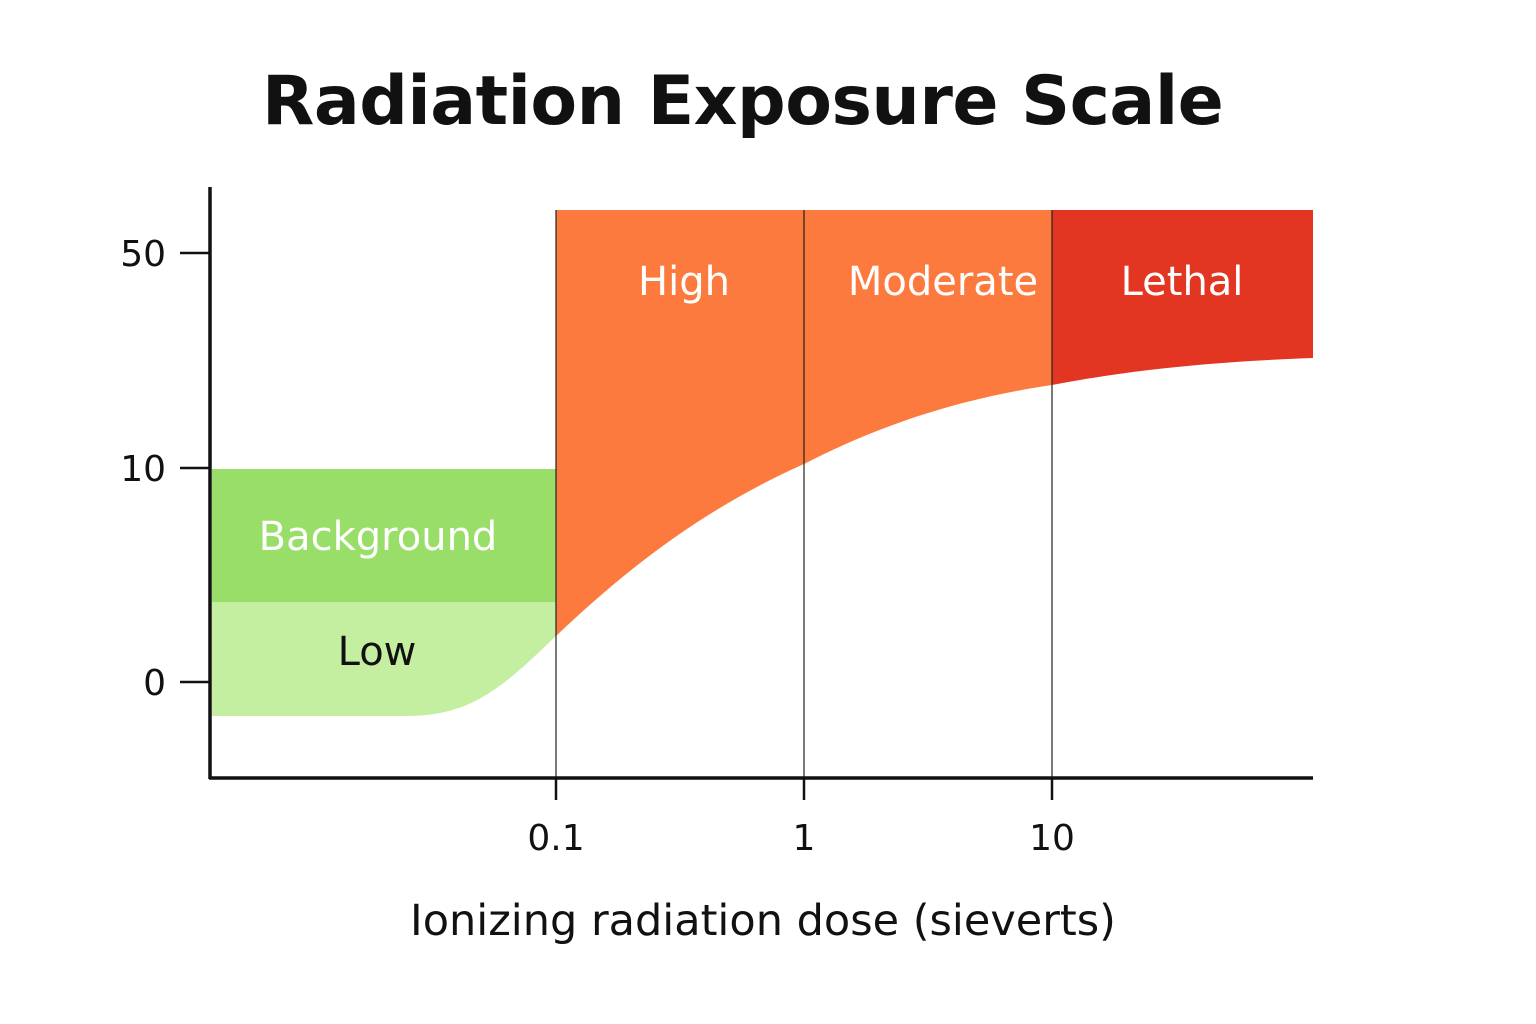 The width and height of the screenshot is (1536, 1024). Describe the element at coordinates (154, 683) in the screenshot. I see `y-tick-label-0: 0` at that location.